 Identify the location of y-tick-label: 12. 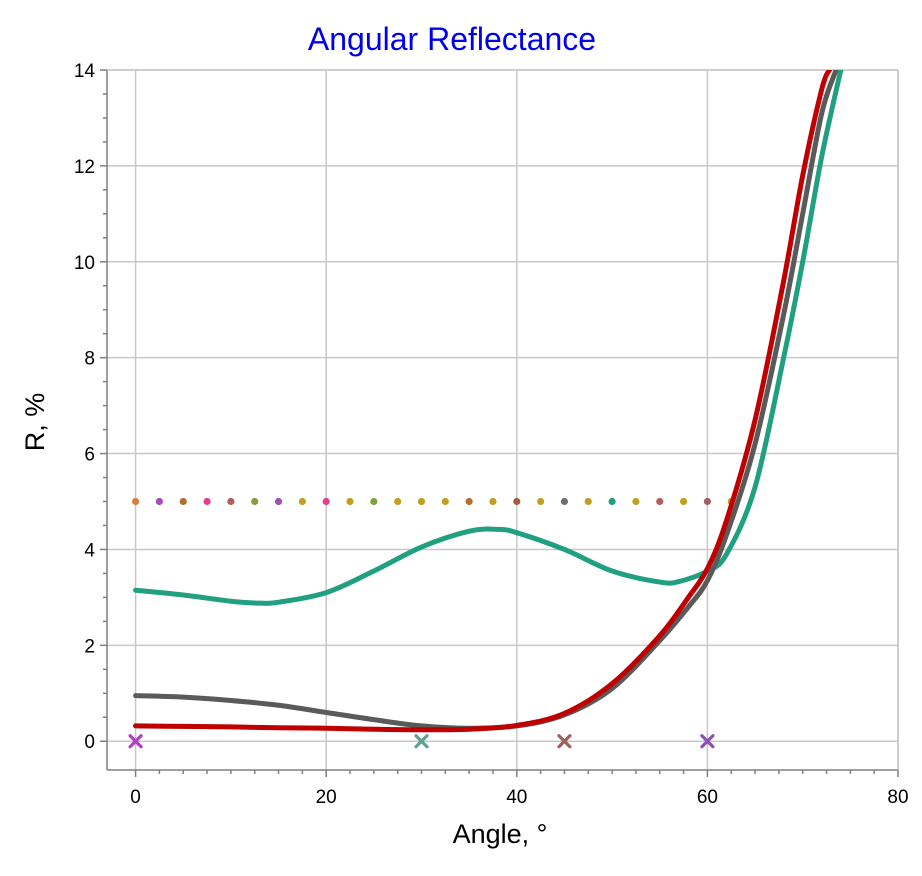
(84, 167).